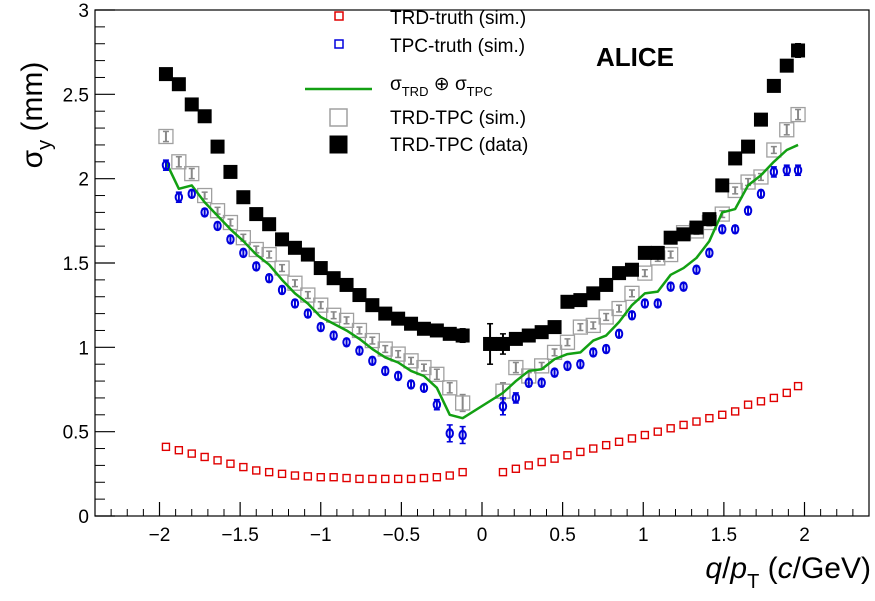 The width and height of the screenshot is (875, 601). I want to click on alice-label: ALICE, so click(635, 57).